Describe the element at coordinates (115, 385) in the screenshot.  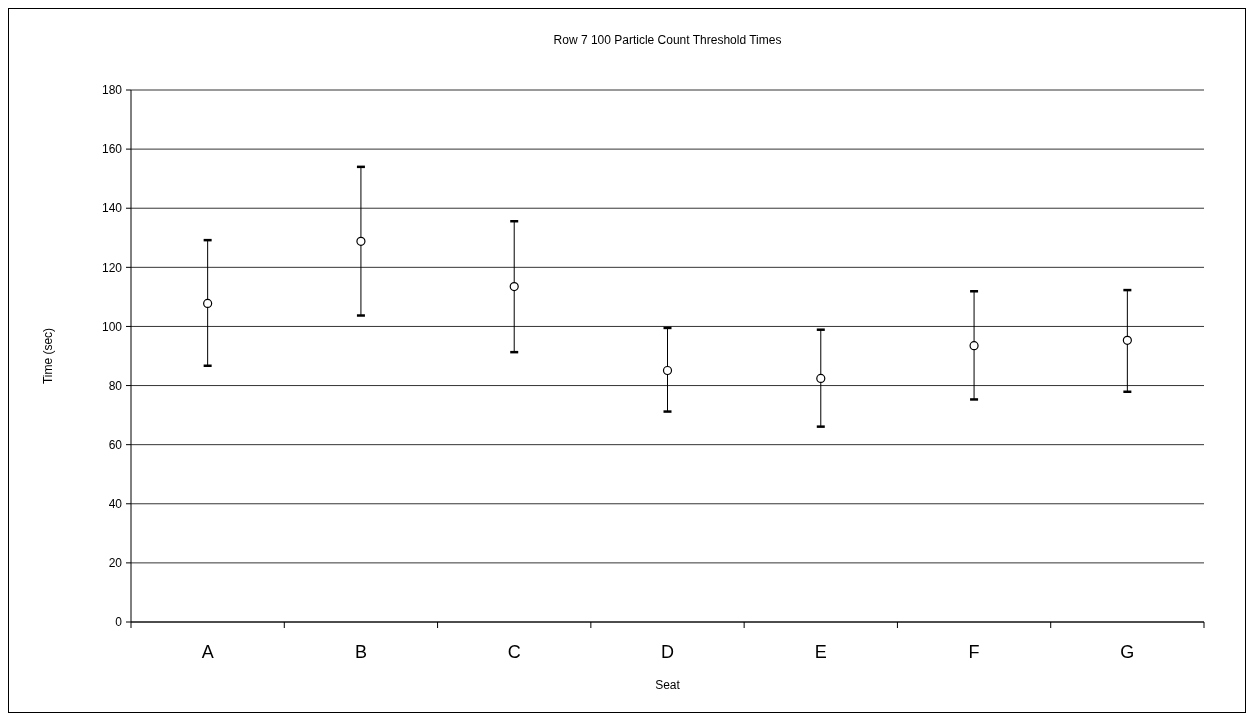
I see `y-tick-label: 80` at that location.